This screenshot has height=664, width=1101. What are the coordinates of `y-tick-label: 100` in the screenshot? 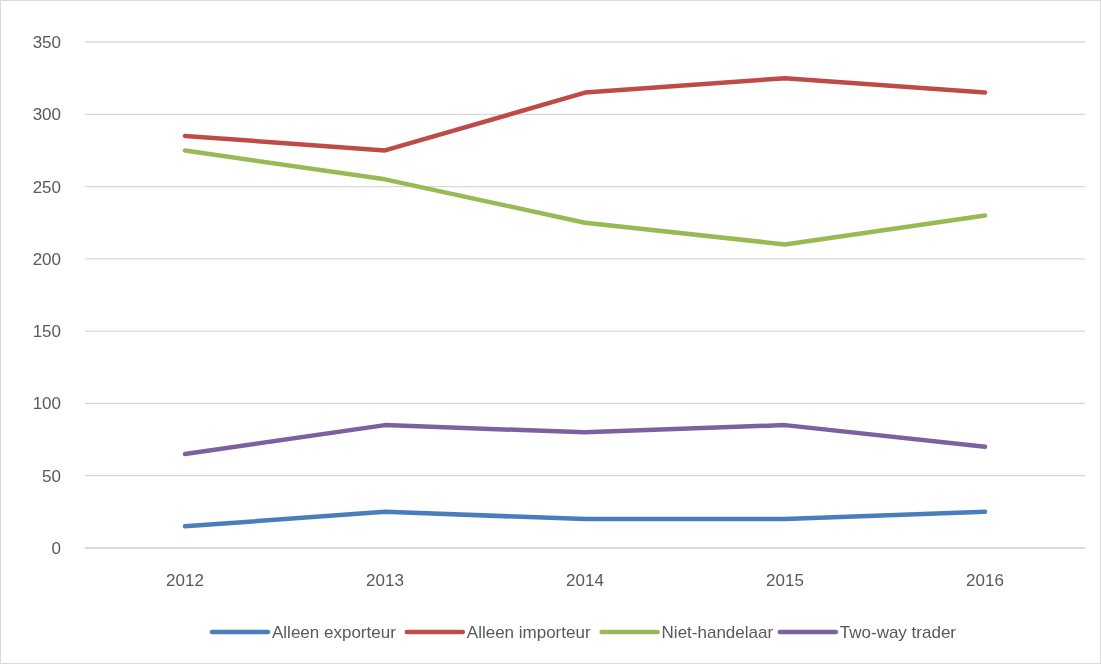 It's located at (46, 404).